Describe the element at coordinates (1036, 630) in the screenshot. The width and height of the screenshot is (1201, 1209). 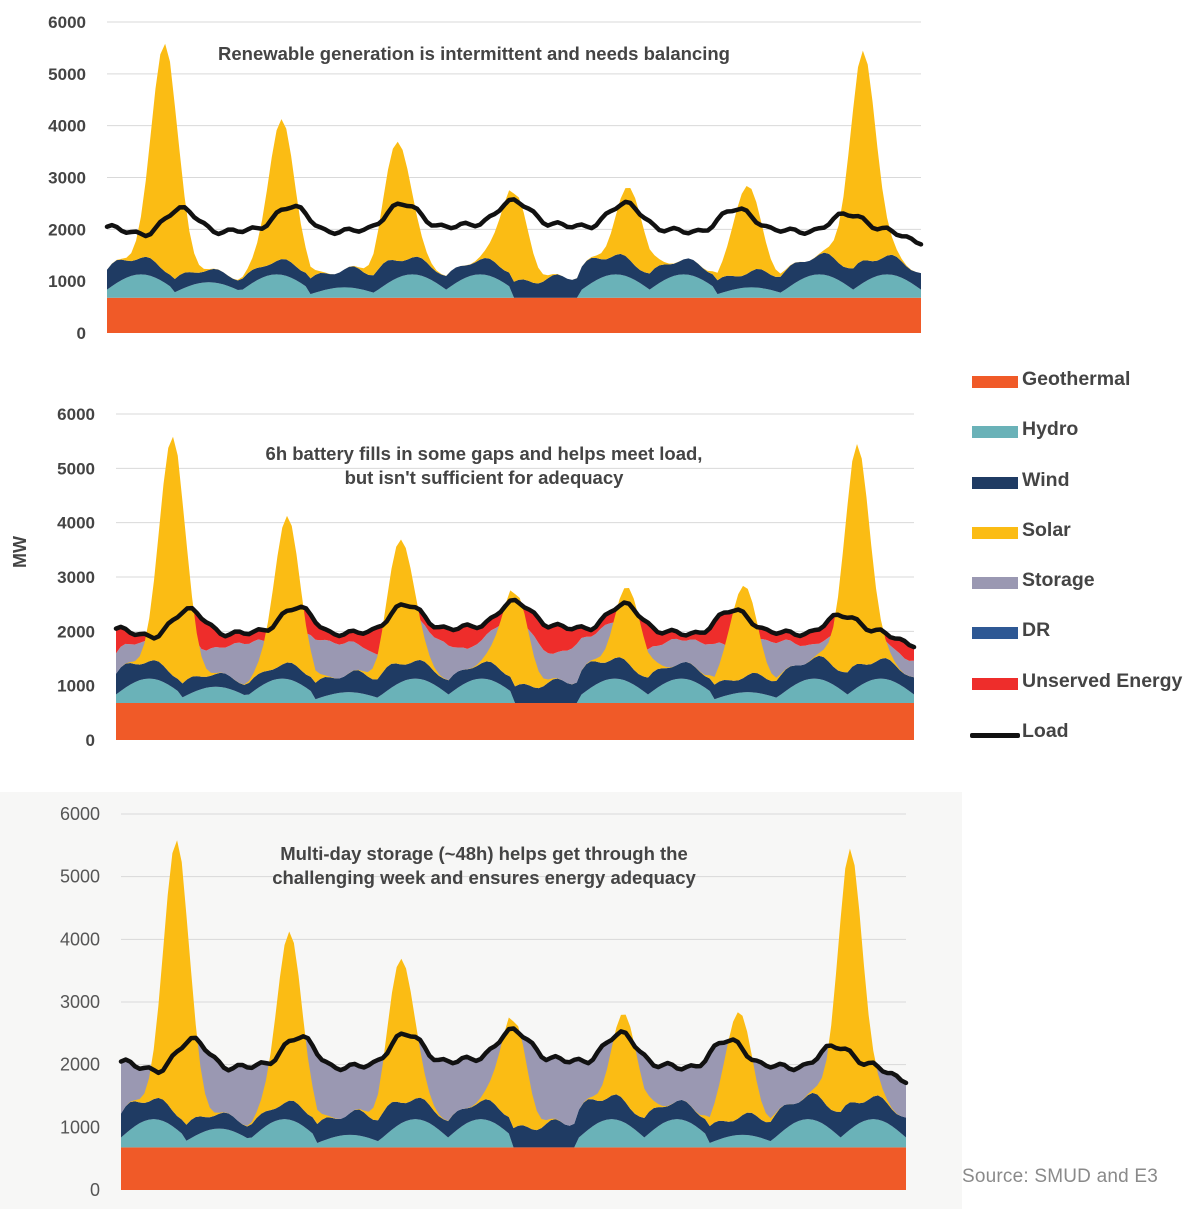
I see `legend-label: DR` at that location.